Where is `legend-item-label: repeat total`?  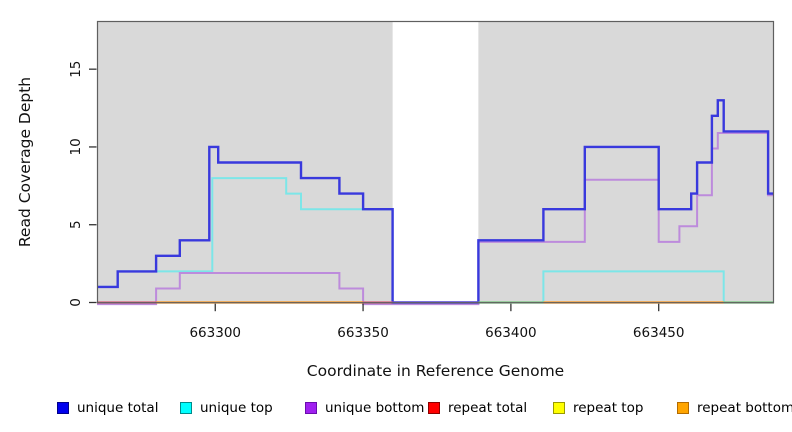 legend-item-label: repeat total is located at coordinates (488, 408).